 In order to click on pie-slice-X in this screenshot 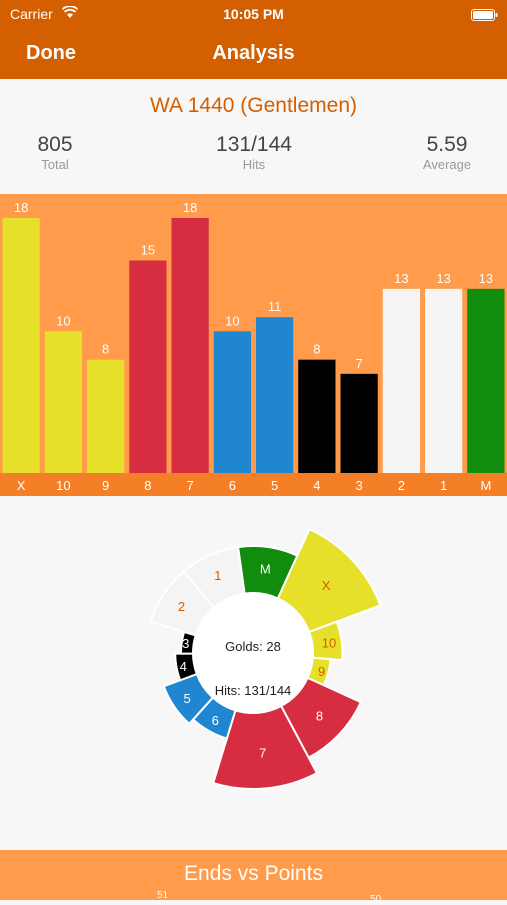, I will do `click(329, 580)`.